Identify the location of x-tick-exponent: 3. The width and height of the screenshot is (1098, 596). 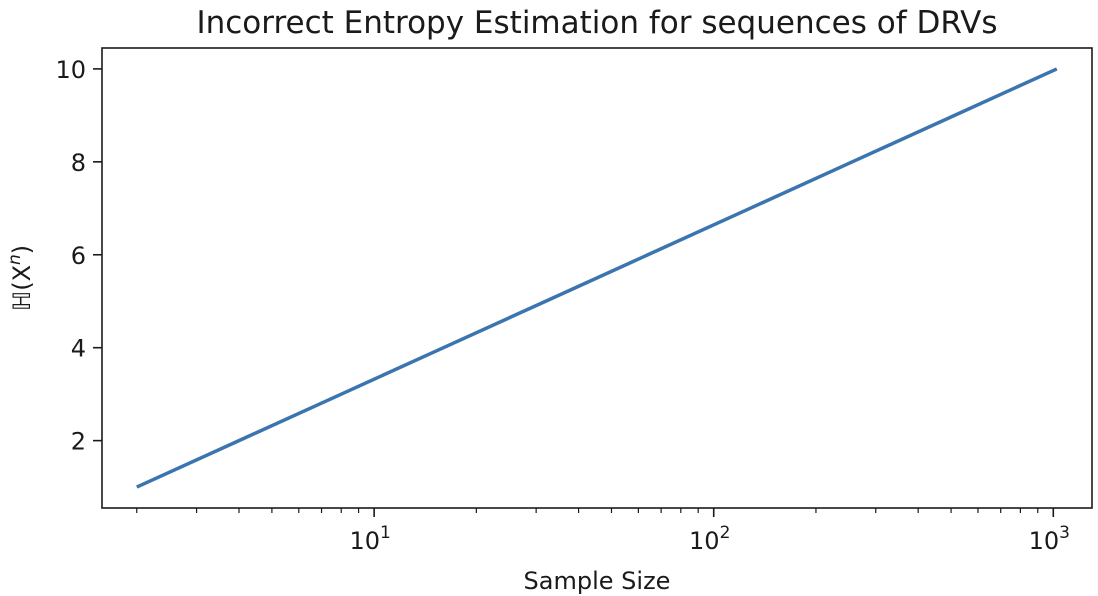
(1064, 533).